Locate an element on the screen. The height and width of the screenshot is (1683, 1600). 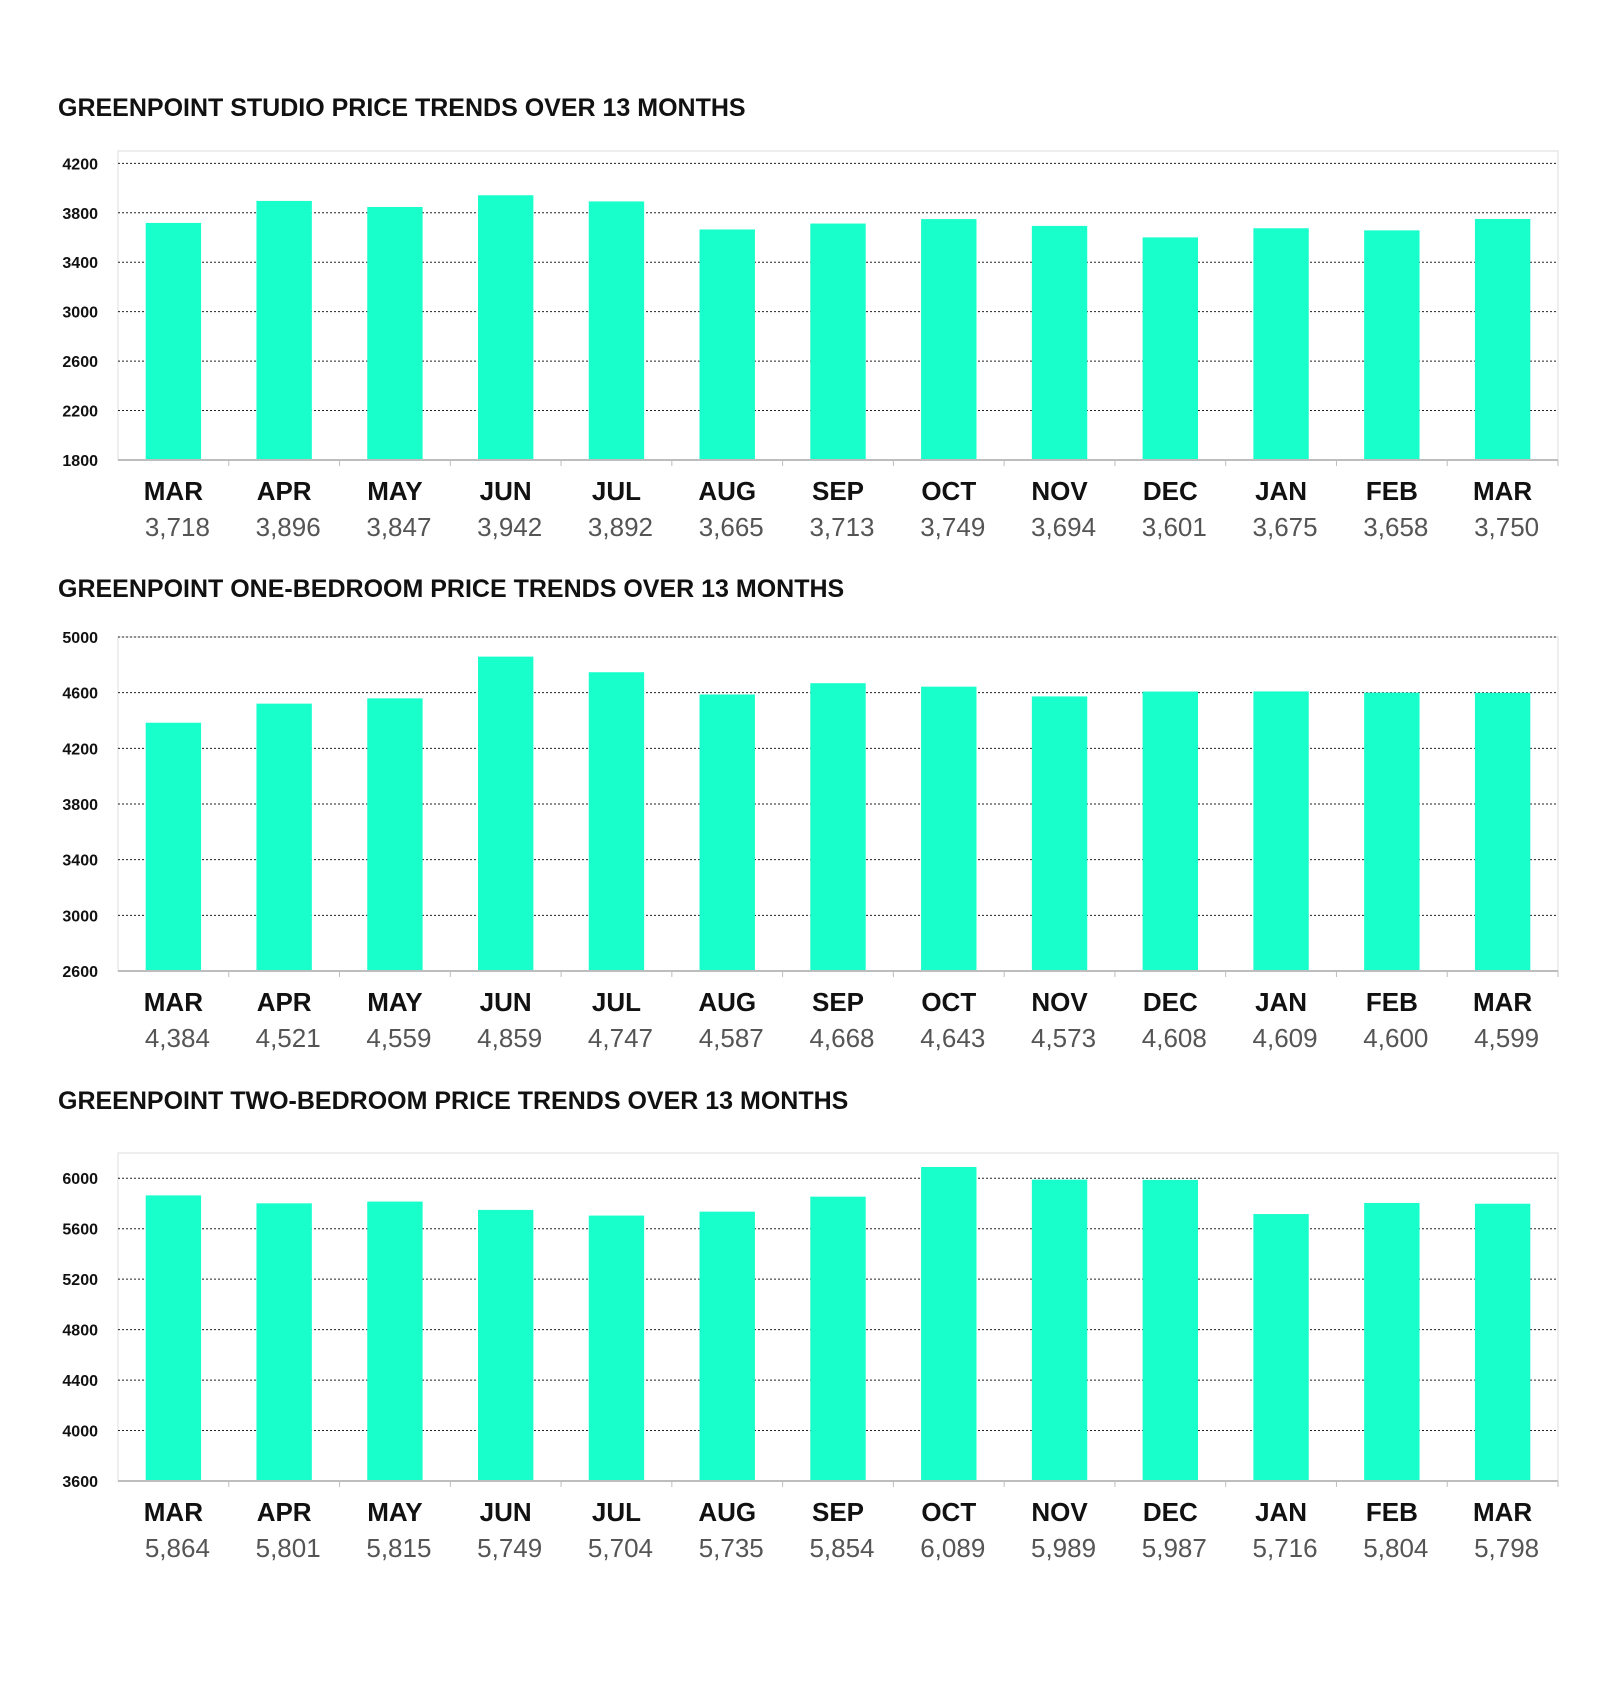
value-label: 3,892 is located at coordinates (620, 527).